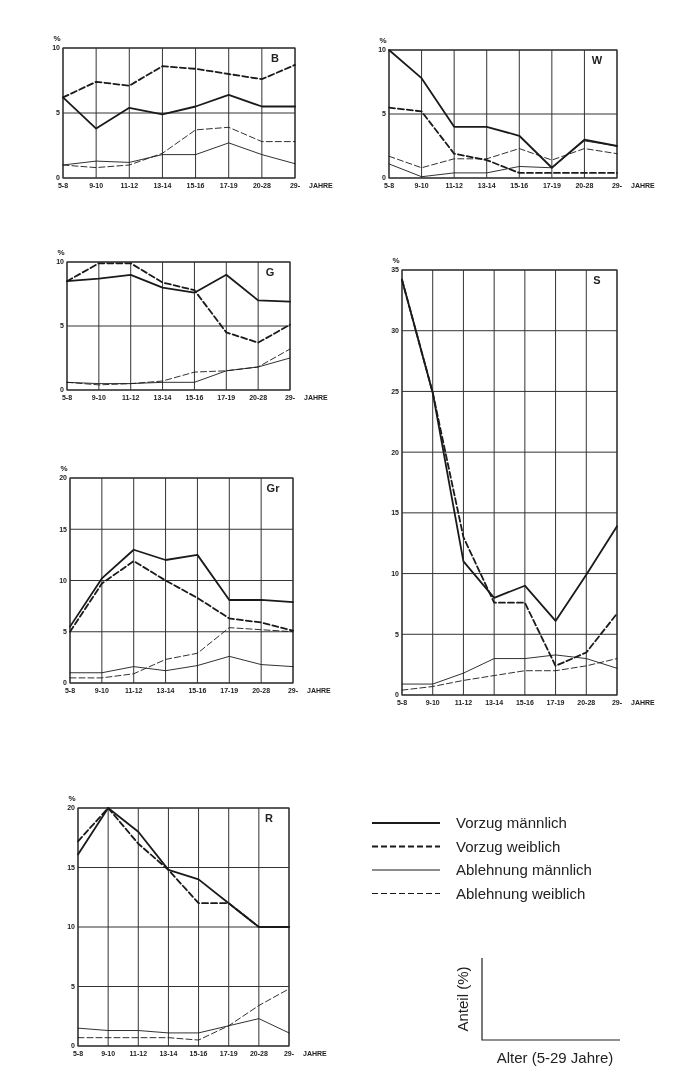 The image size is (686, 1090). I want to click on legend-label: Ablehnung männlich, so click(524, 870).